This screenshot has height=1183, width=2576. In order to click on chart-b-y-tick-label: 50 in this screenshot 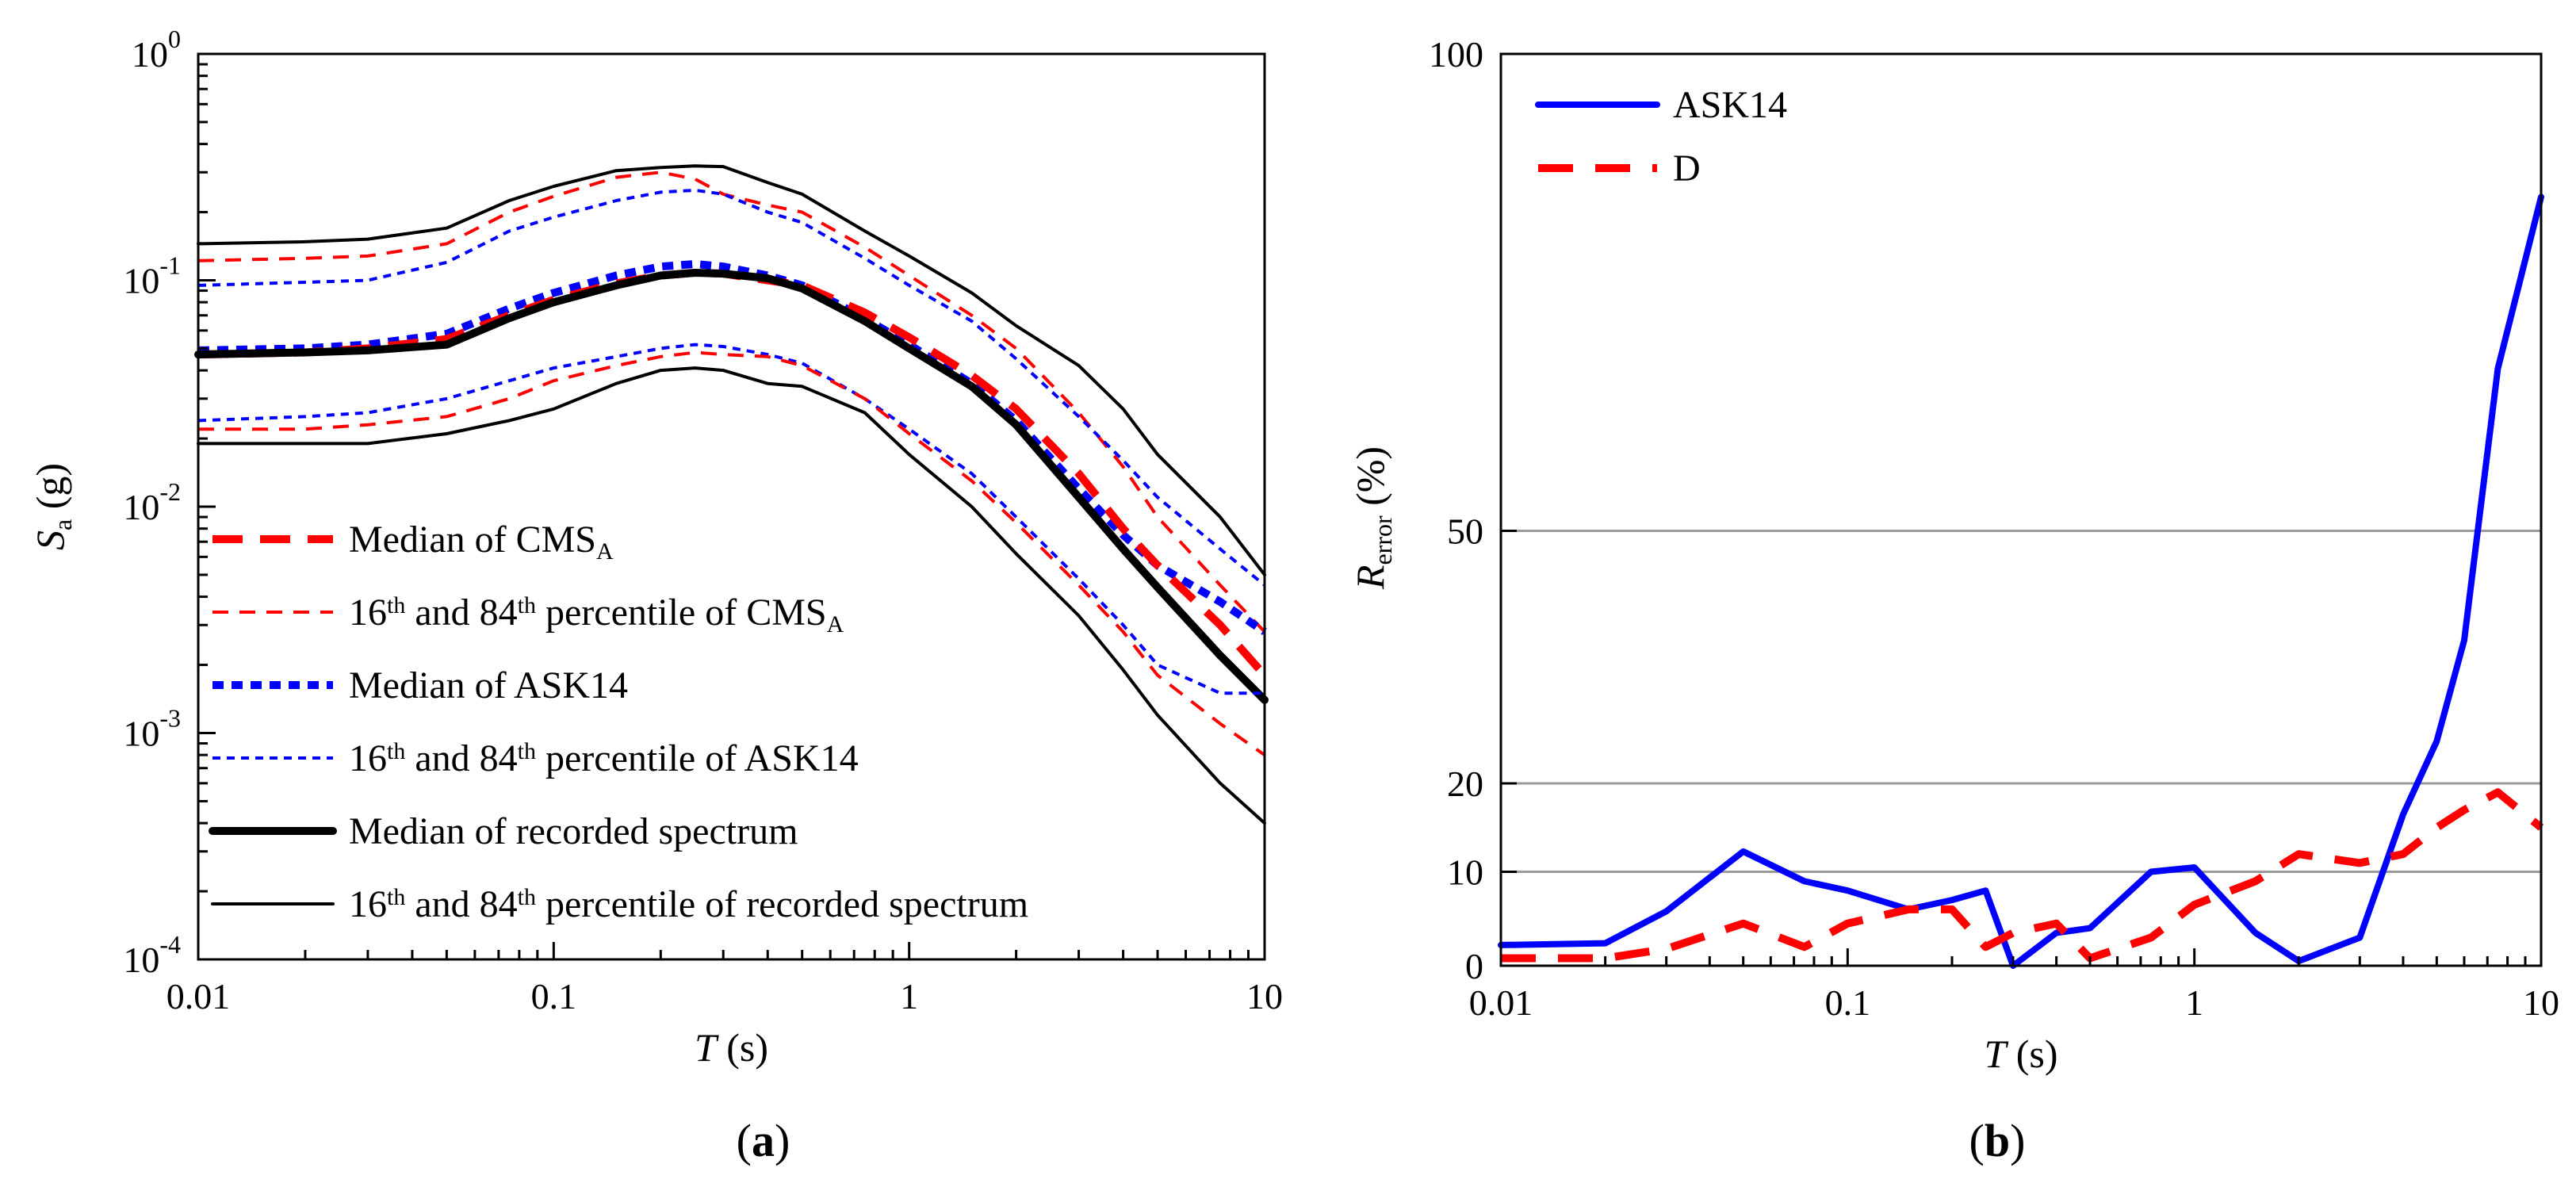, I will do `click(1465, 531)`.